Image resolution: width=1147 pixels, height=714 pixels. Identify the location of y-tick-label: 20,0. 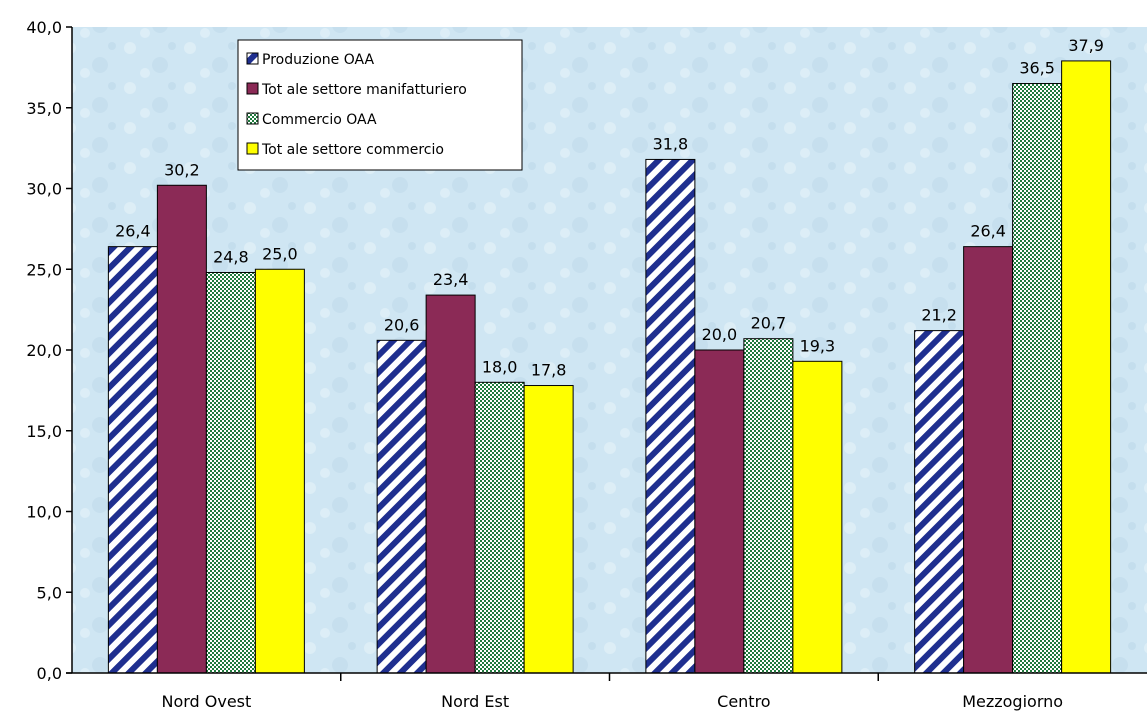
(44, 350).